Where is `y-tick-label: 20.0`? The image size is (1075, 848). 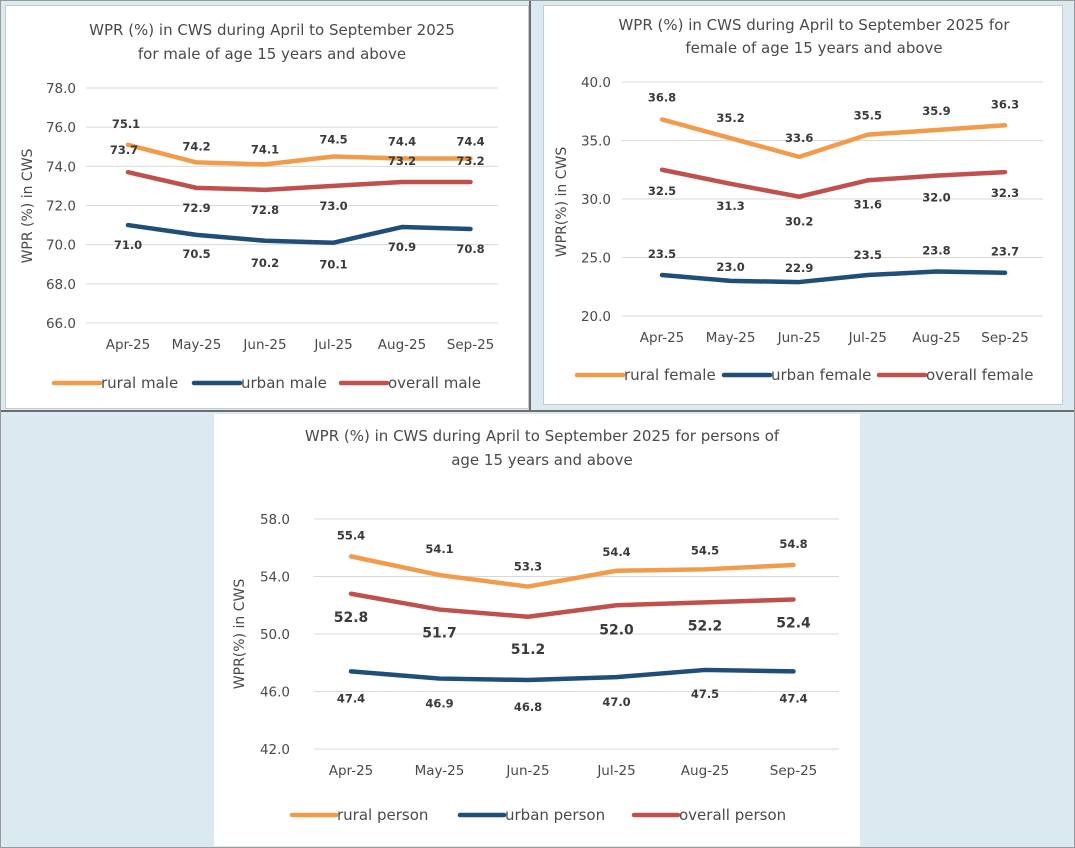
y-tick-label: 20.0 is located at coordinates (596, 317).